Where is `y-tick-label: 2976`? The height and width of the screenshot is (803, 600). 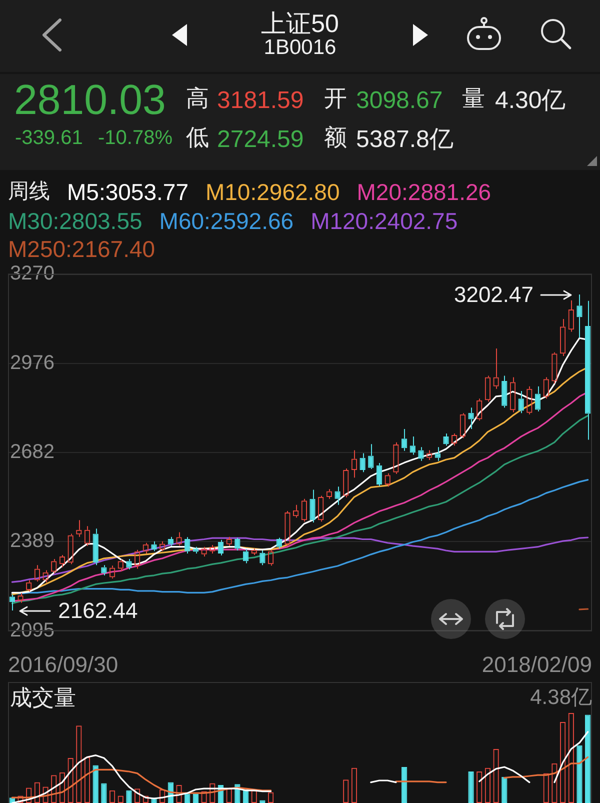
y-tick-label: 2976 is located at coordinates (32, 363).